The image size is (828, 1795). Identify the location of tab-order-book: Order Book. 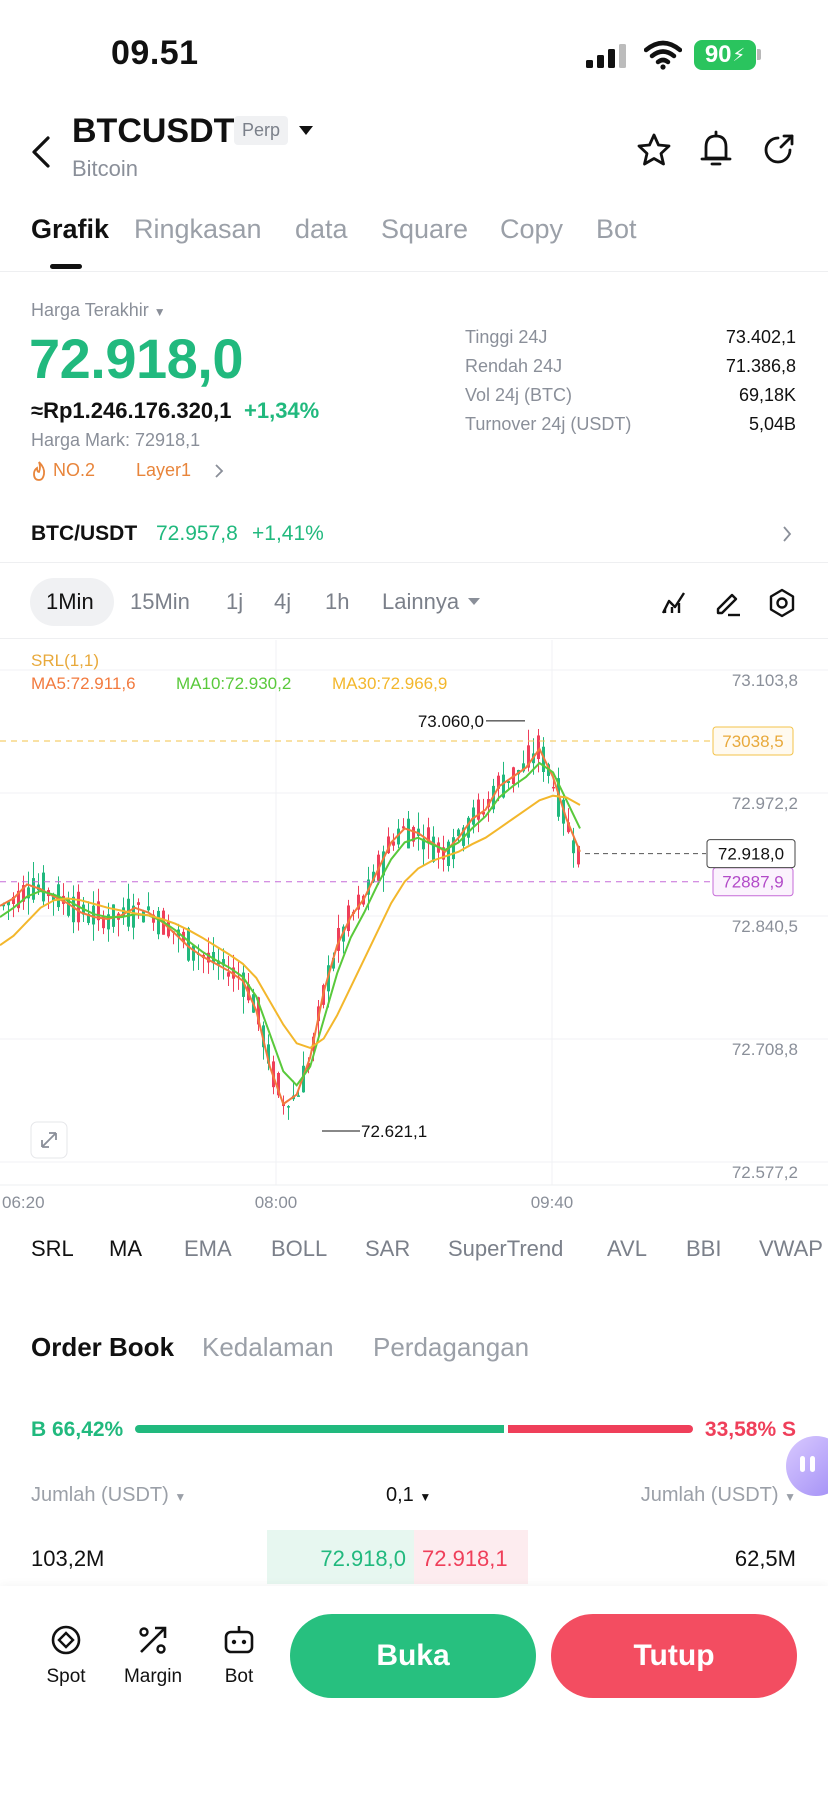
(103, 1347).